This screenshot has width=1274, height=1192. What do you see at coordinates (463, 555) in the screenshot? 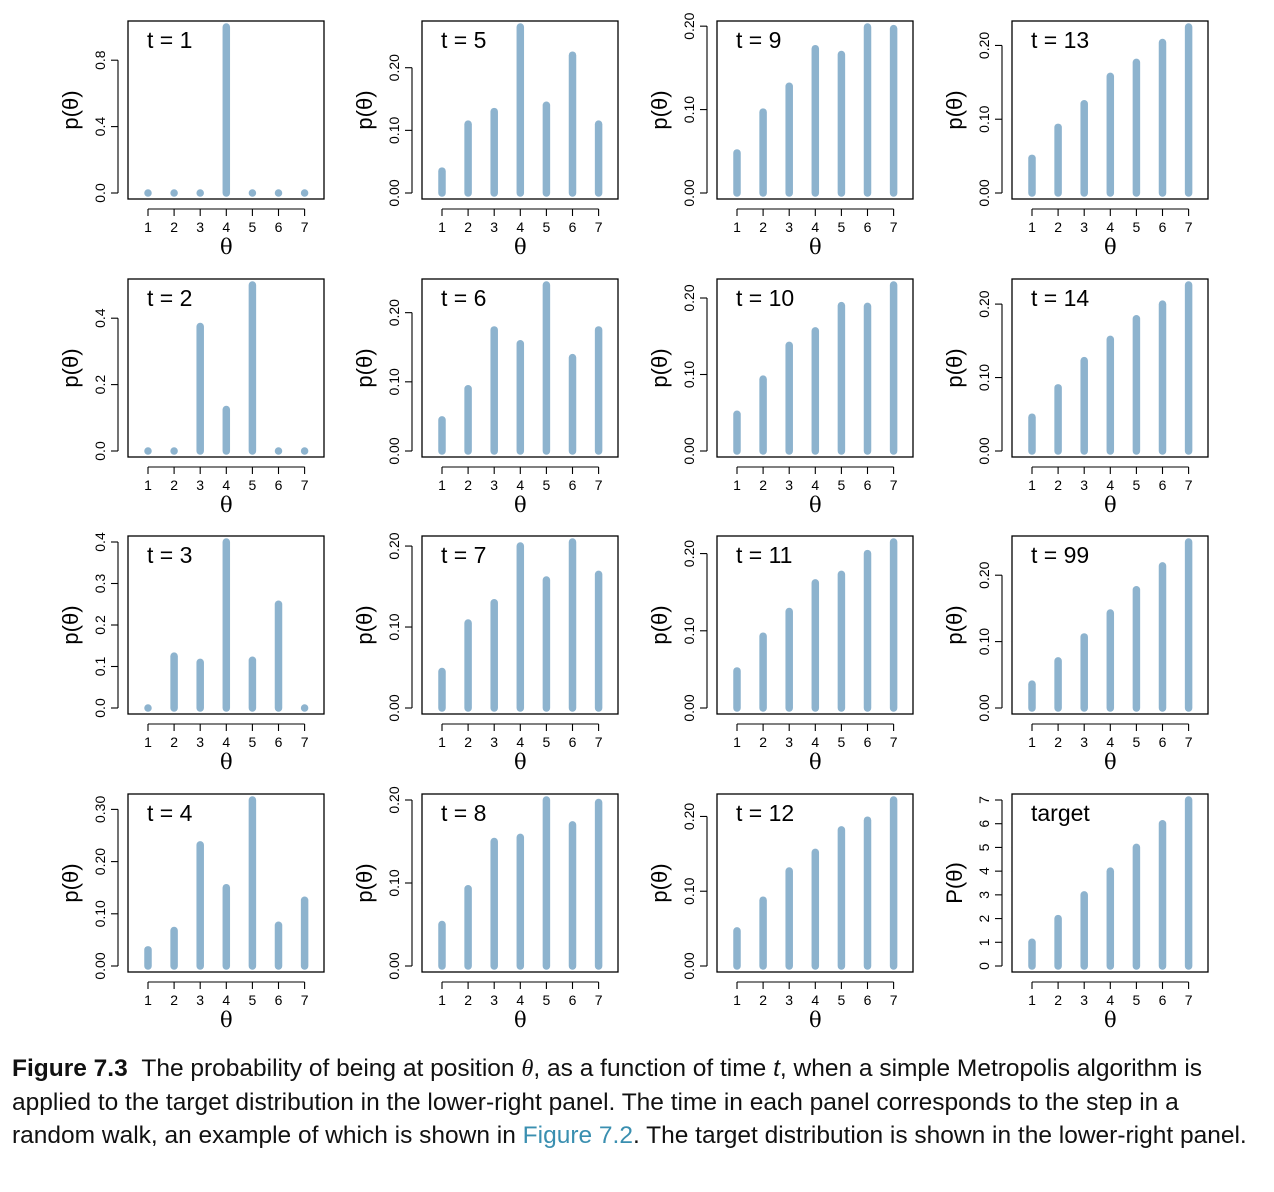
I see `panel-title: t = 7` at bounding box center [463, 555].